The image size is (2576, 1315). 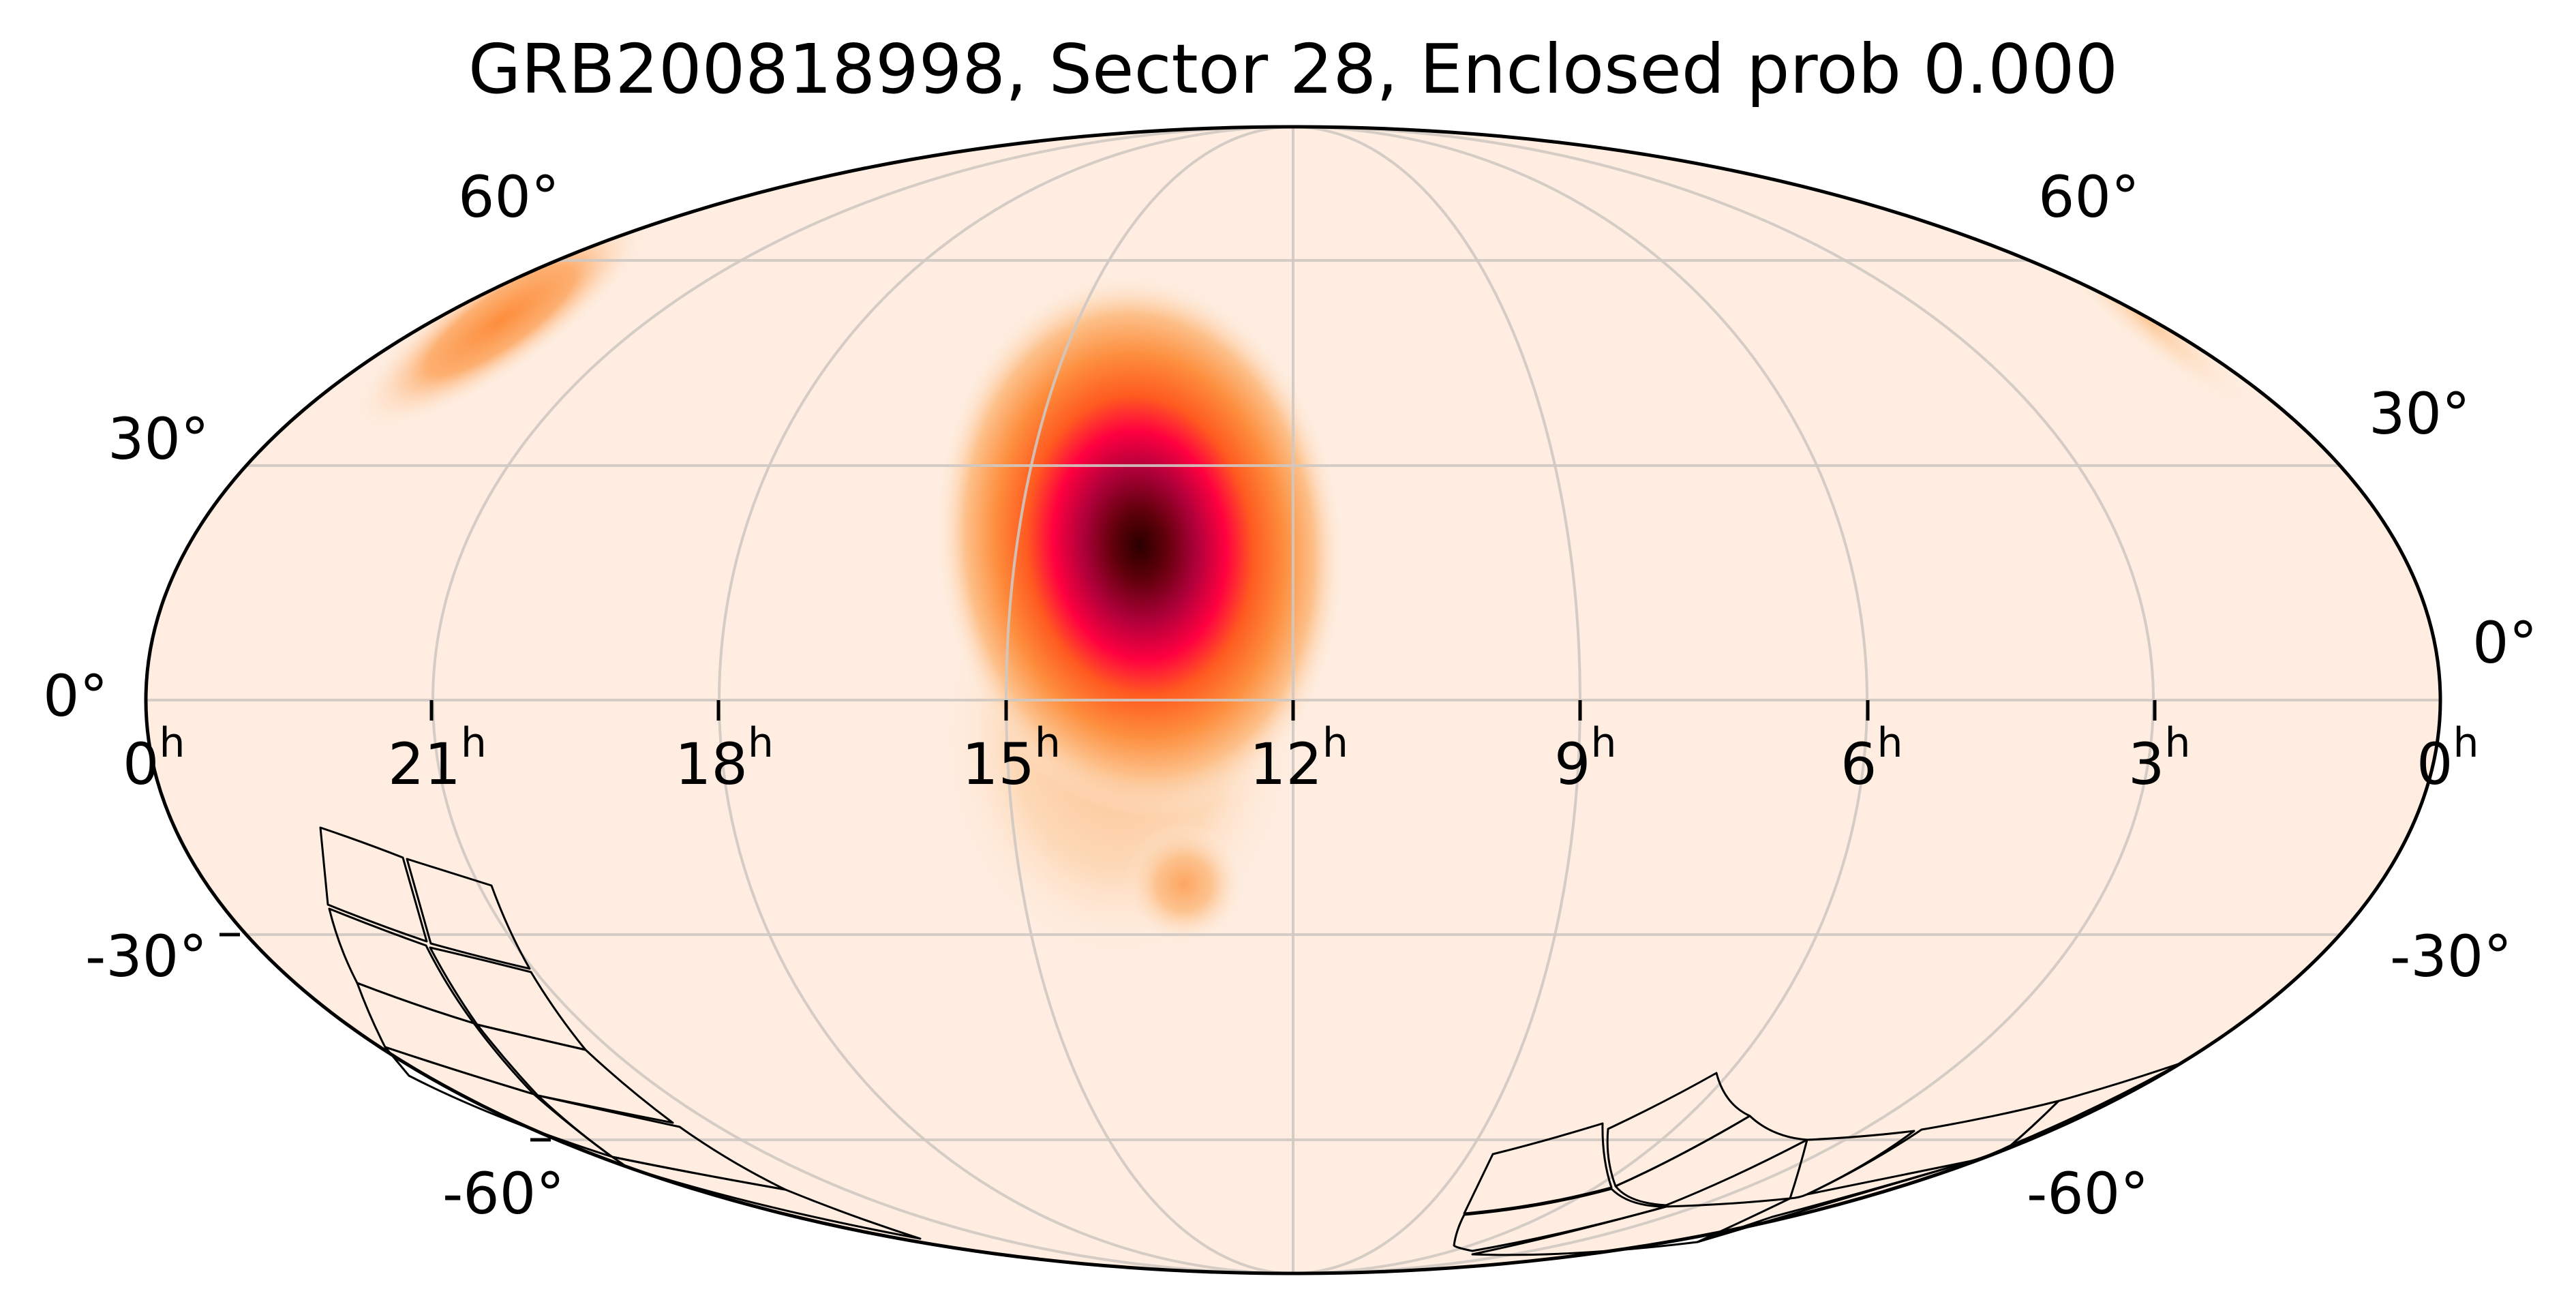 I want to click on ra-tick-labels: 0h 21h 18h 15h 12h 9h 6h 3h 0h, so click(x=1301, y=758).